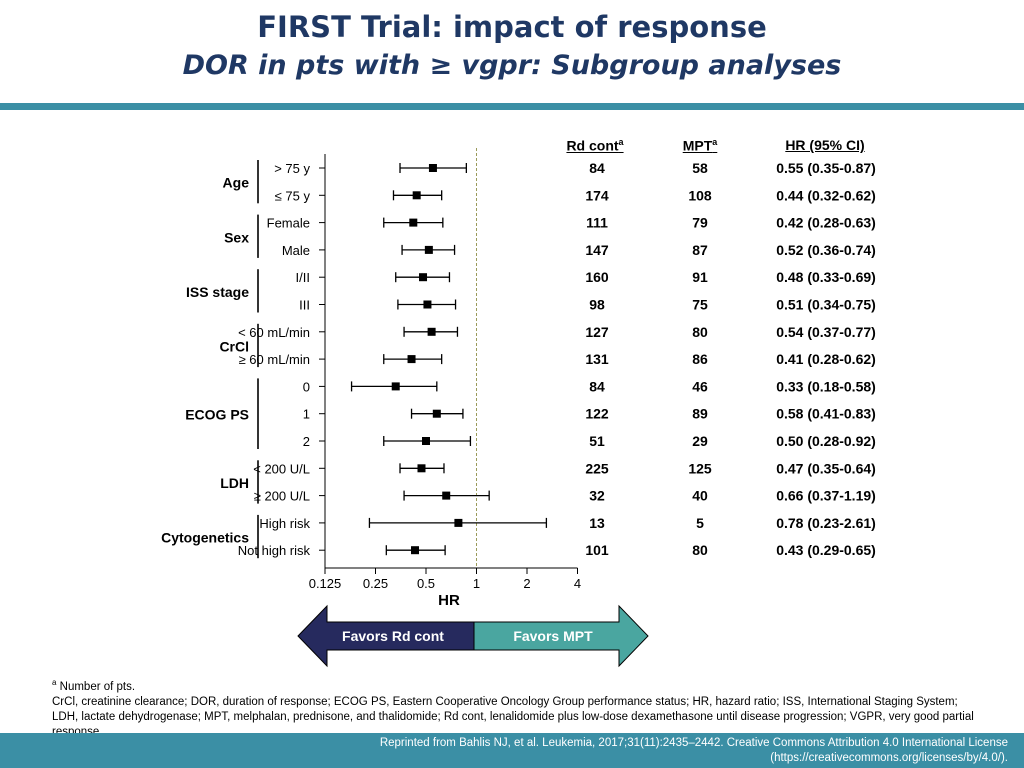 This screenshot has height=768, width=1024. What do you see at coordinates (700, 277) in the screenshot?
I see `mpt-count: 91` at bounding box center [700, 277].